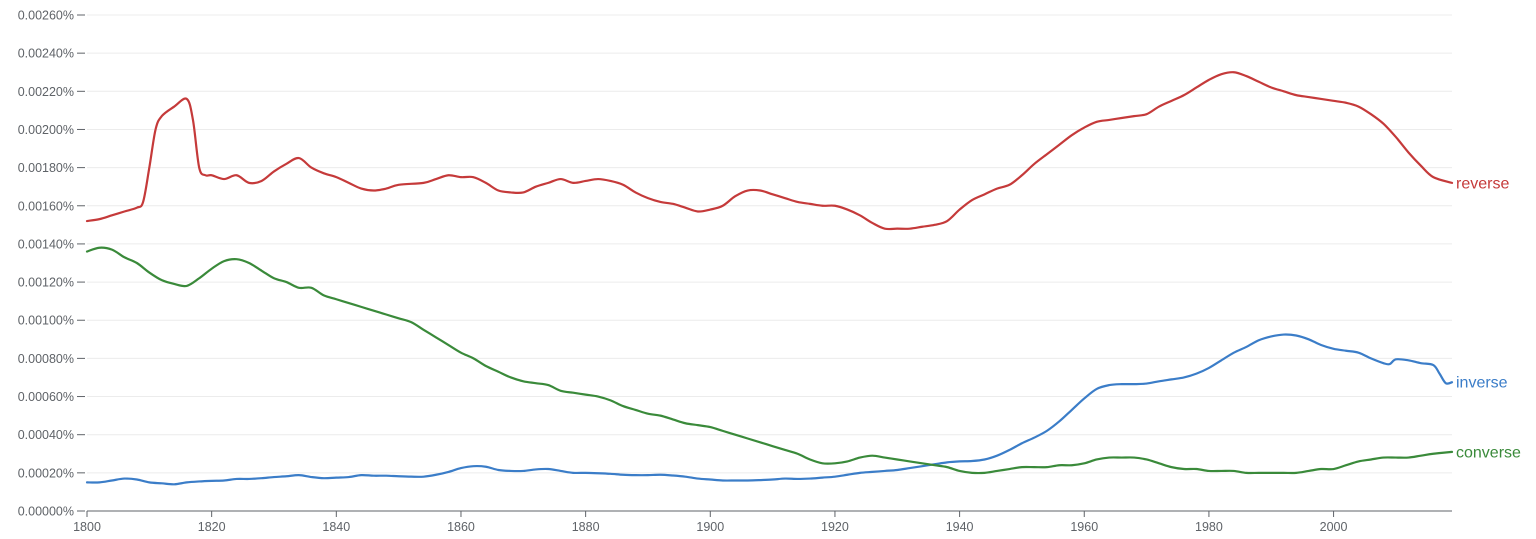 This screenshot has height=539, width=1536. What do you see at coordinates (46, 206) in the screenshot?
I see `y-tick-label: 0.00160%` at bounding box center [46, 206].